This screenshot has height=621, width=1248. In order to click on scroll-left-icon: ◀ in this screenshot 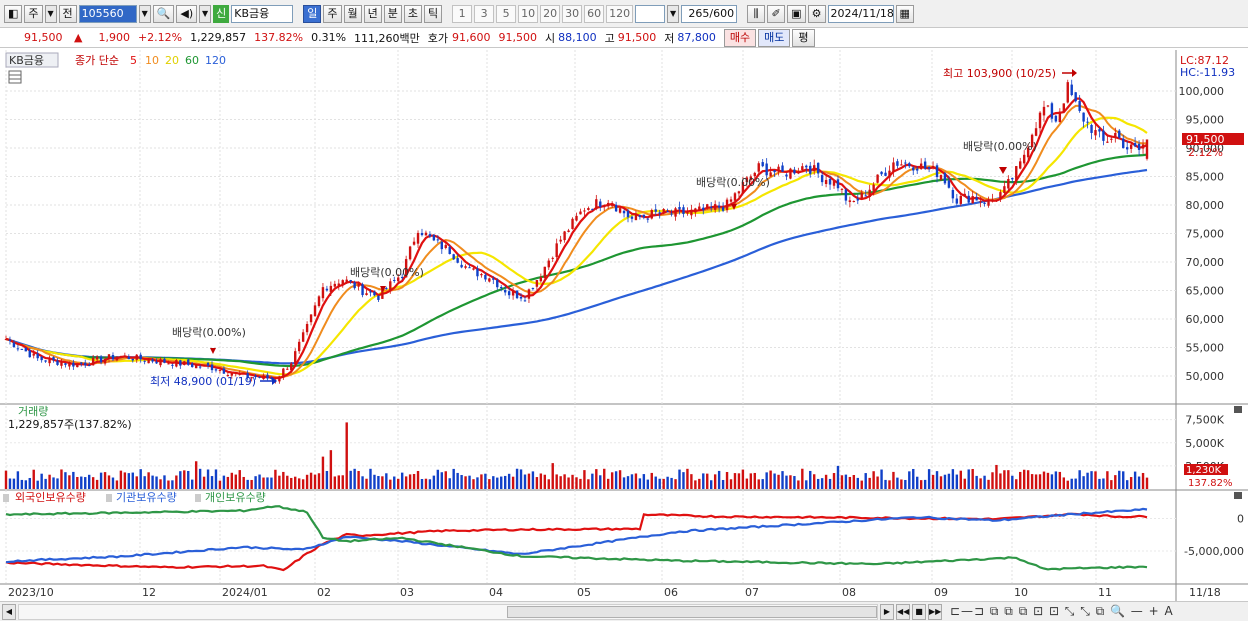, I will do `click(9, 611)`.